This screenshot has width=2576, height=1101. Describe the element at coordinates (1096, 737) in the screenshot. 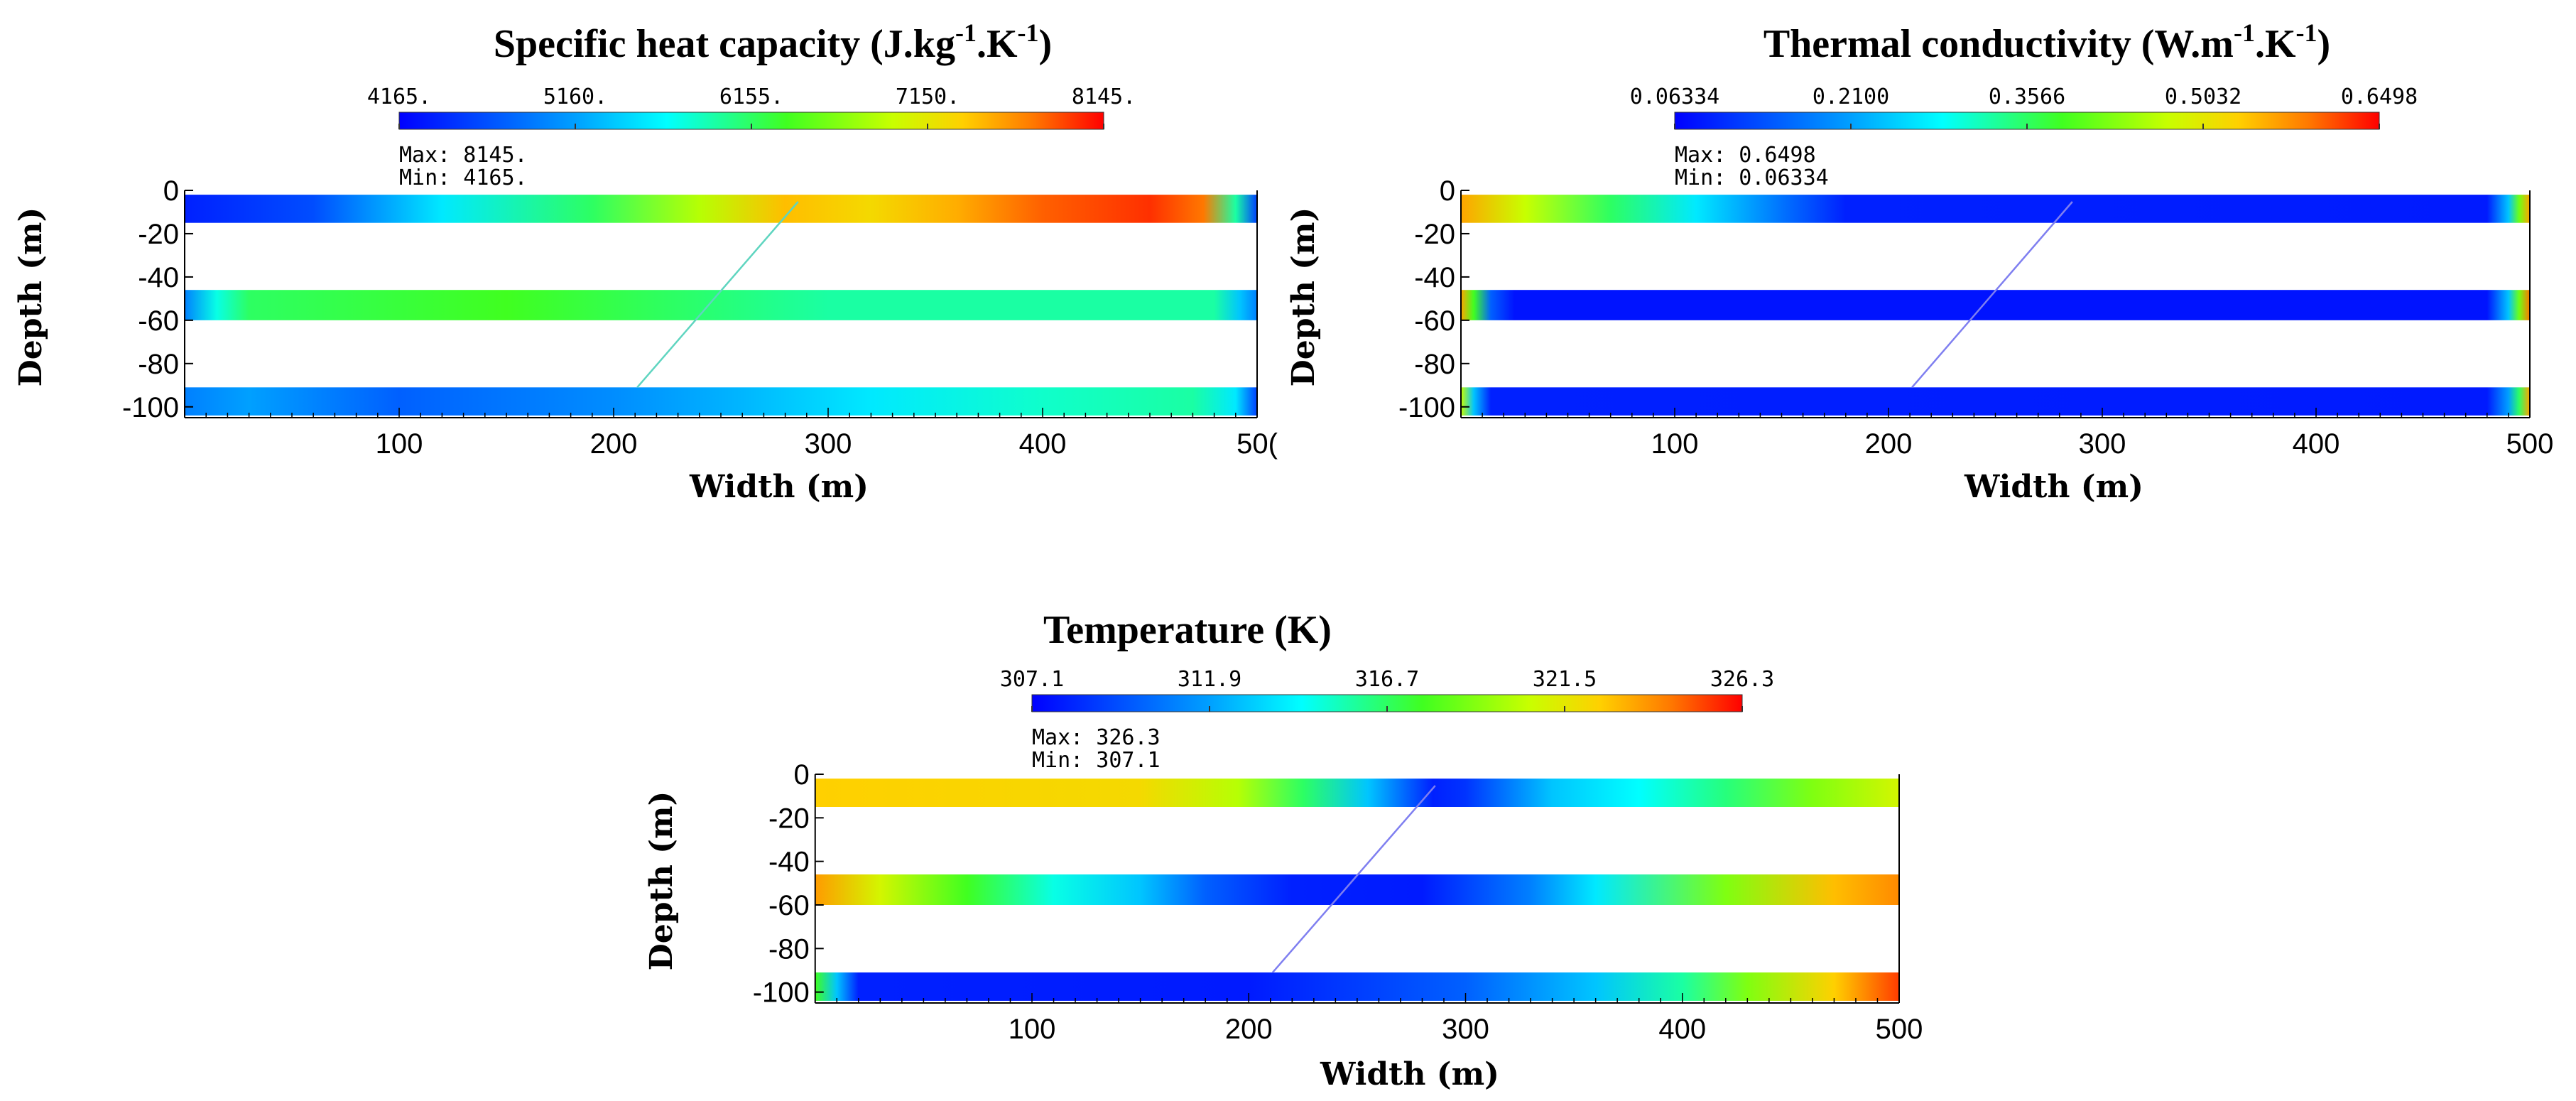

I see `max-label: Max: 326.3` at that location.